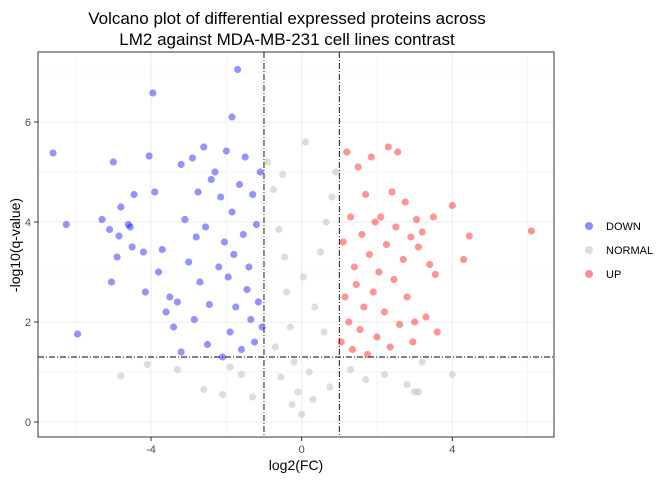 This screenshot has width=672, height=480. Describe the element at coordinates (31, 273) in the screenshot. I see `y-axis-ticks: 0 2 4 6` at that location.